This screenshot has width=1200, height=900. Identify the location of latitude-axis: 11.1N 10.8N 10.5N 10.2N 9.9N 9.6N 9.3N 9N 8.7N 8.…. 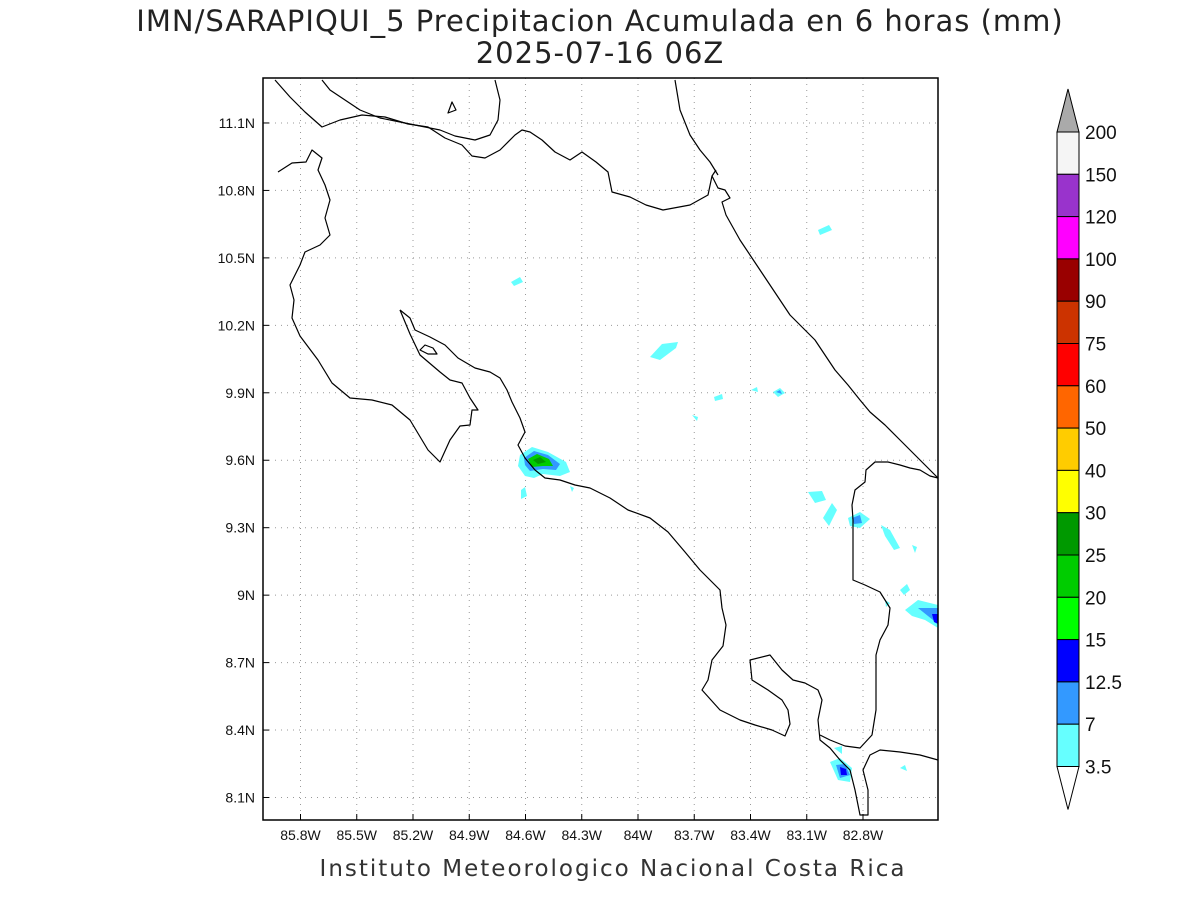
(243, 460).